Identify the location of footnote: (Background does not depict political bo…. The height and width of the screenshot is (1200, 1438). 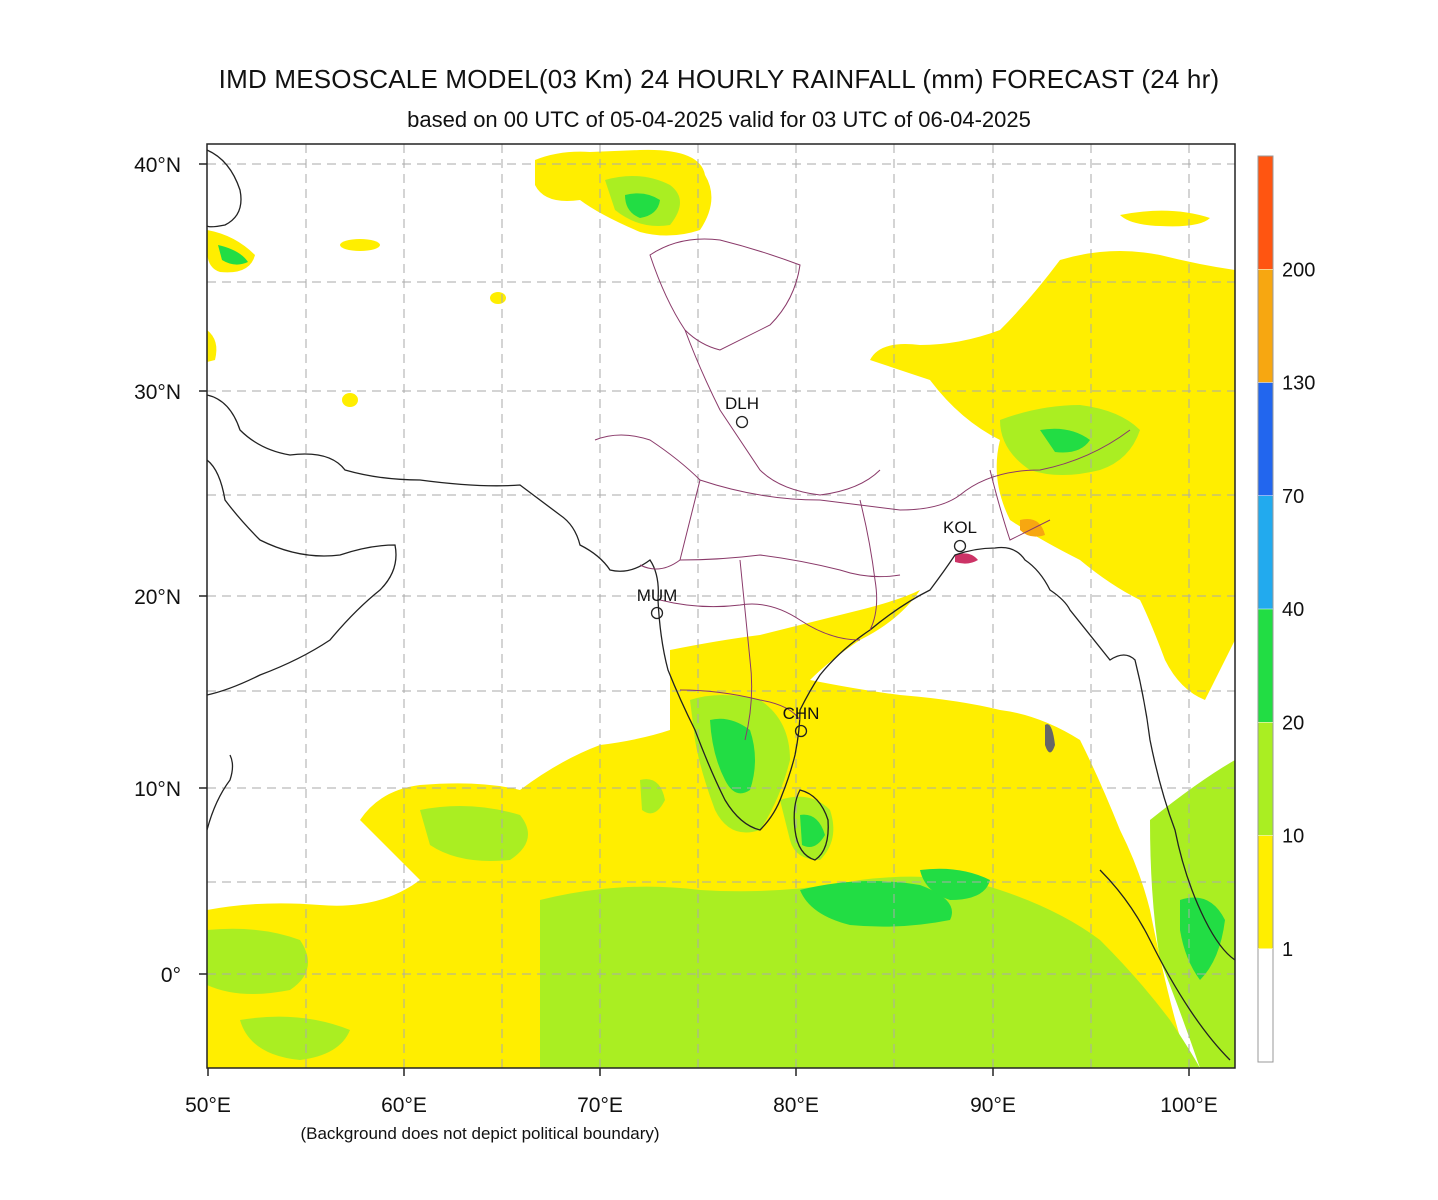
(480, 1133).